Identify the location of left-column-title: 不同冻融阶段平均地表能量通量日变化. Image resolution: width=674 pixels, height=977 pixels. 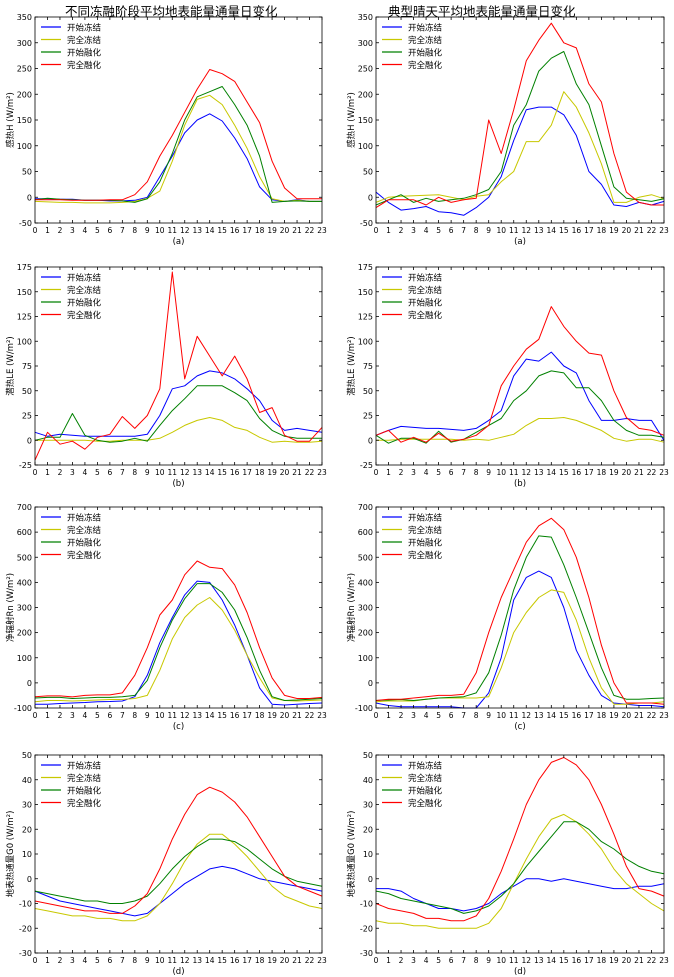
(171, 11).